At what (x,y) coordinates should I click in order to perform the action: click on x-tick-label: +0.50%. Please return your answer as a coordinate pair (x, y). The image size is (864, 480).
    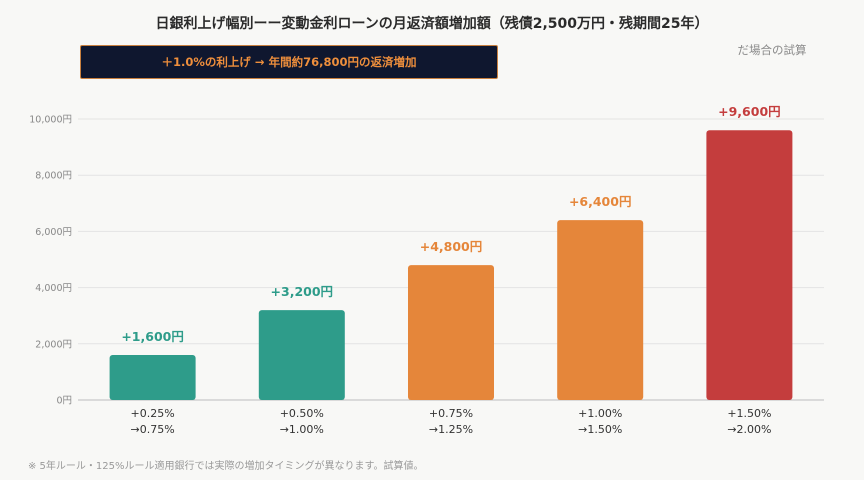
    Looking at the image, I should click on (302, 413).